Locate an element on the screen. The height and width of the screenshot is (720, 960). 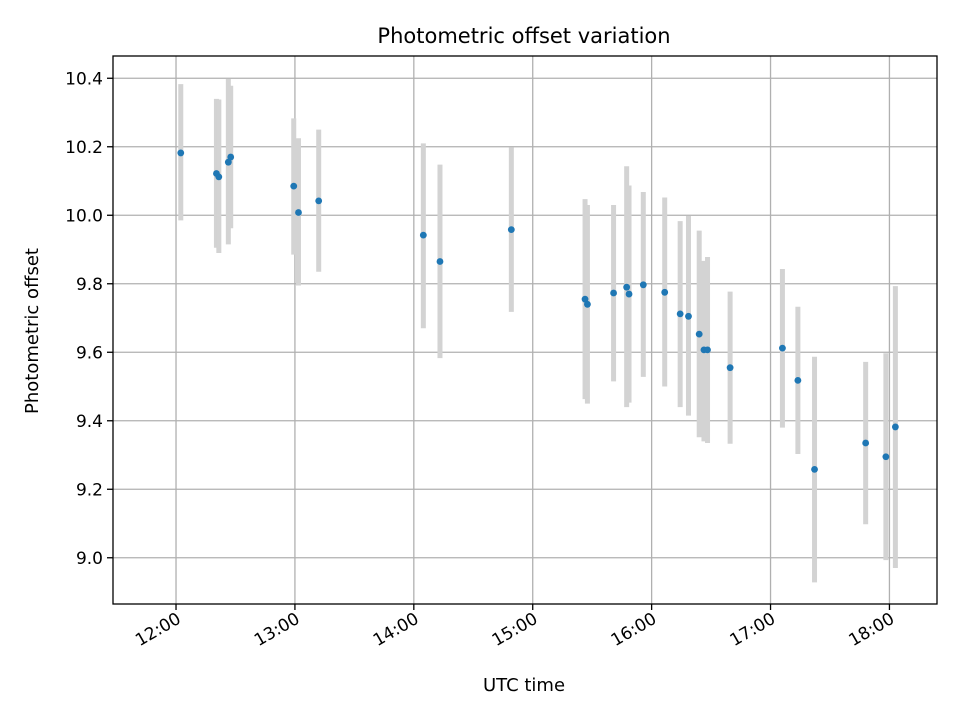
x-tick-label: 15:00 is located at coordinates (515, 630).